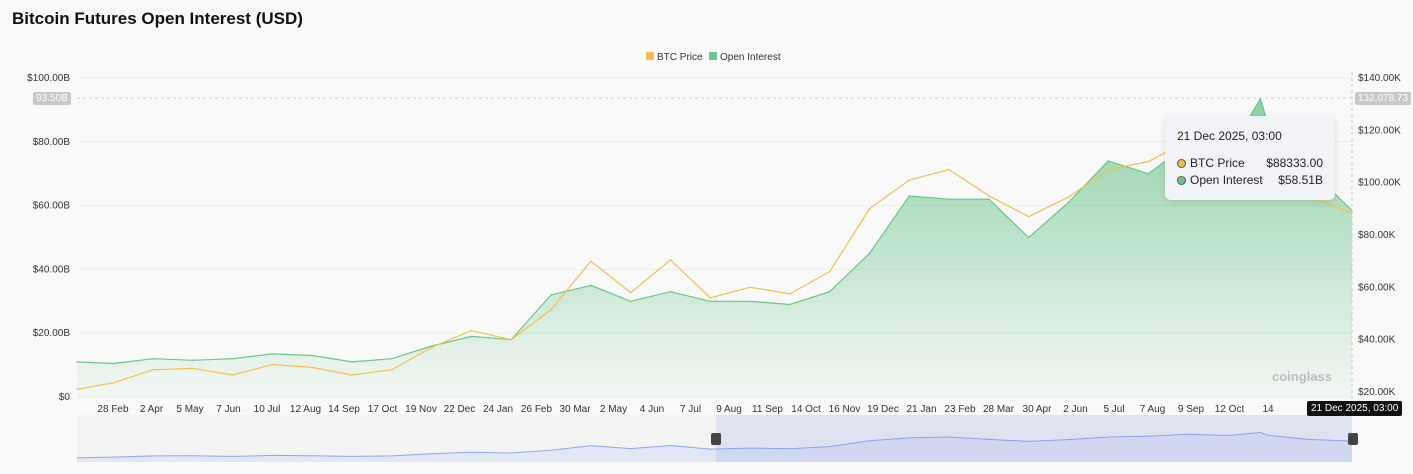 The image size is (1413, 474). I want to click on navigator-handle-left, so click(716, 439).